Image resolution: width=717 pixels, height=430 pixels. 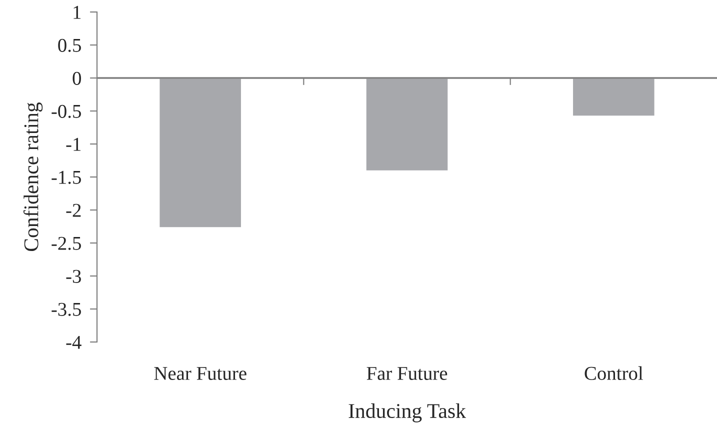 What do you see at coordinates (76, 78) in the screenshot?
I see `y-tick-label: 0` at bounding box center [76, 78].